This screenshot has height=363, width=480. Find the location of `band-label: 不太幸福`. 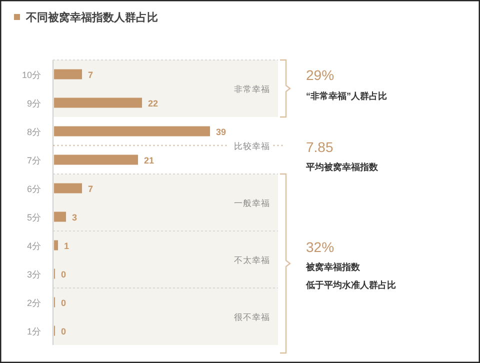

band-label: 不太幸福 is located at coordinates (252, 260).